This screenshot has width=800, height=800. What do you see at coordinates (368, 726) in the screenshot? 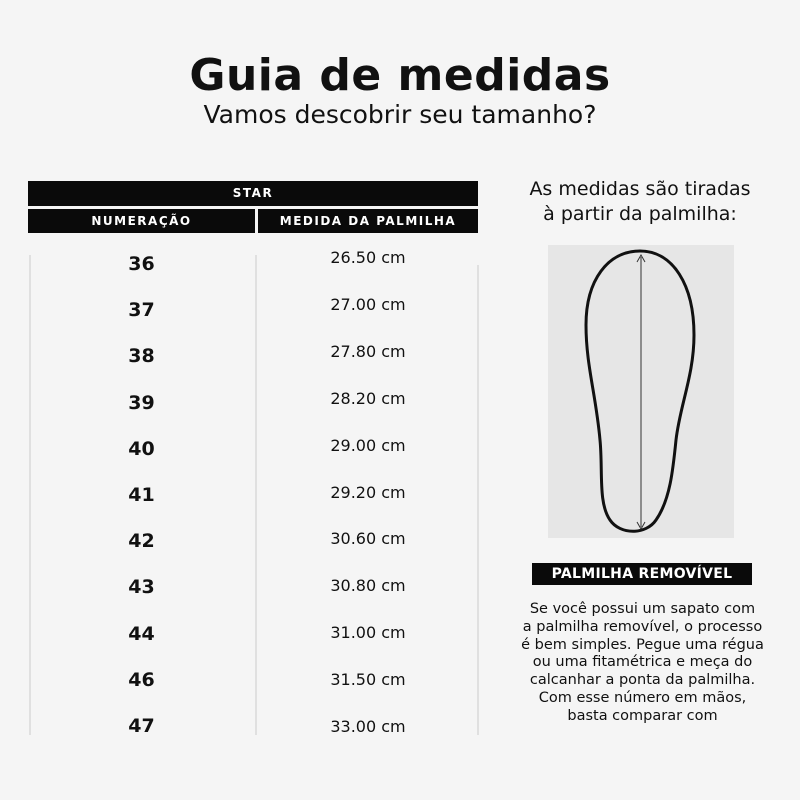
I see `measure-cell: 33.00 cm` at bounding box center [368, 726].